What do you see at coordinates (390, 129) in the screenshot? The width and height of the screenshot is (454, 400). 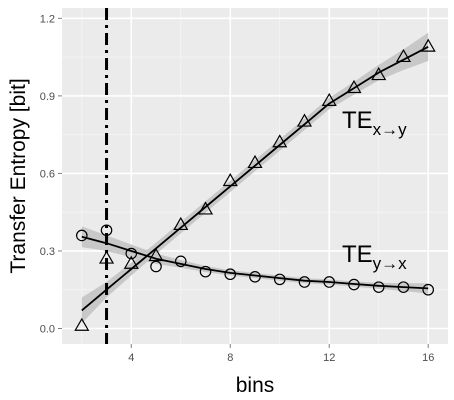 I see `series-label-subscript: x→y` at bounding box center [390, 129].